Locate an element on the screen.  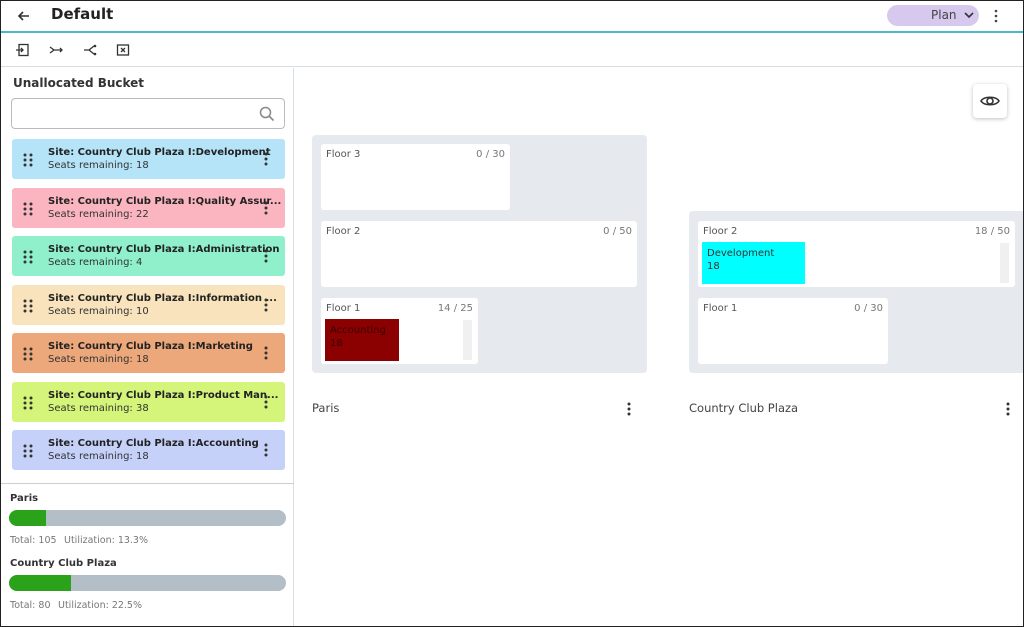
search-box is located at coordinates (148, 113).